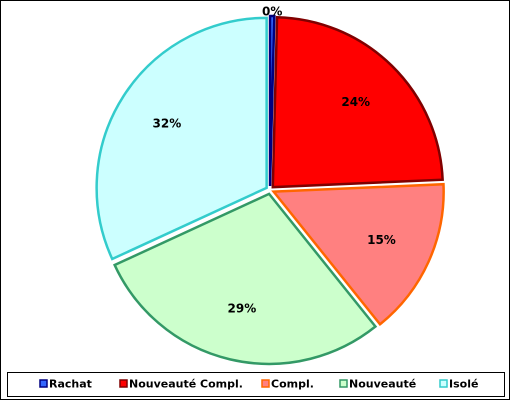 The height and width of the screenshot is (404, 510). Describe the element at coordinates (242, 309) in the screenshot. I see `data-label: 29%` at that location.